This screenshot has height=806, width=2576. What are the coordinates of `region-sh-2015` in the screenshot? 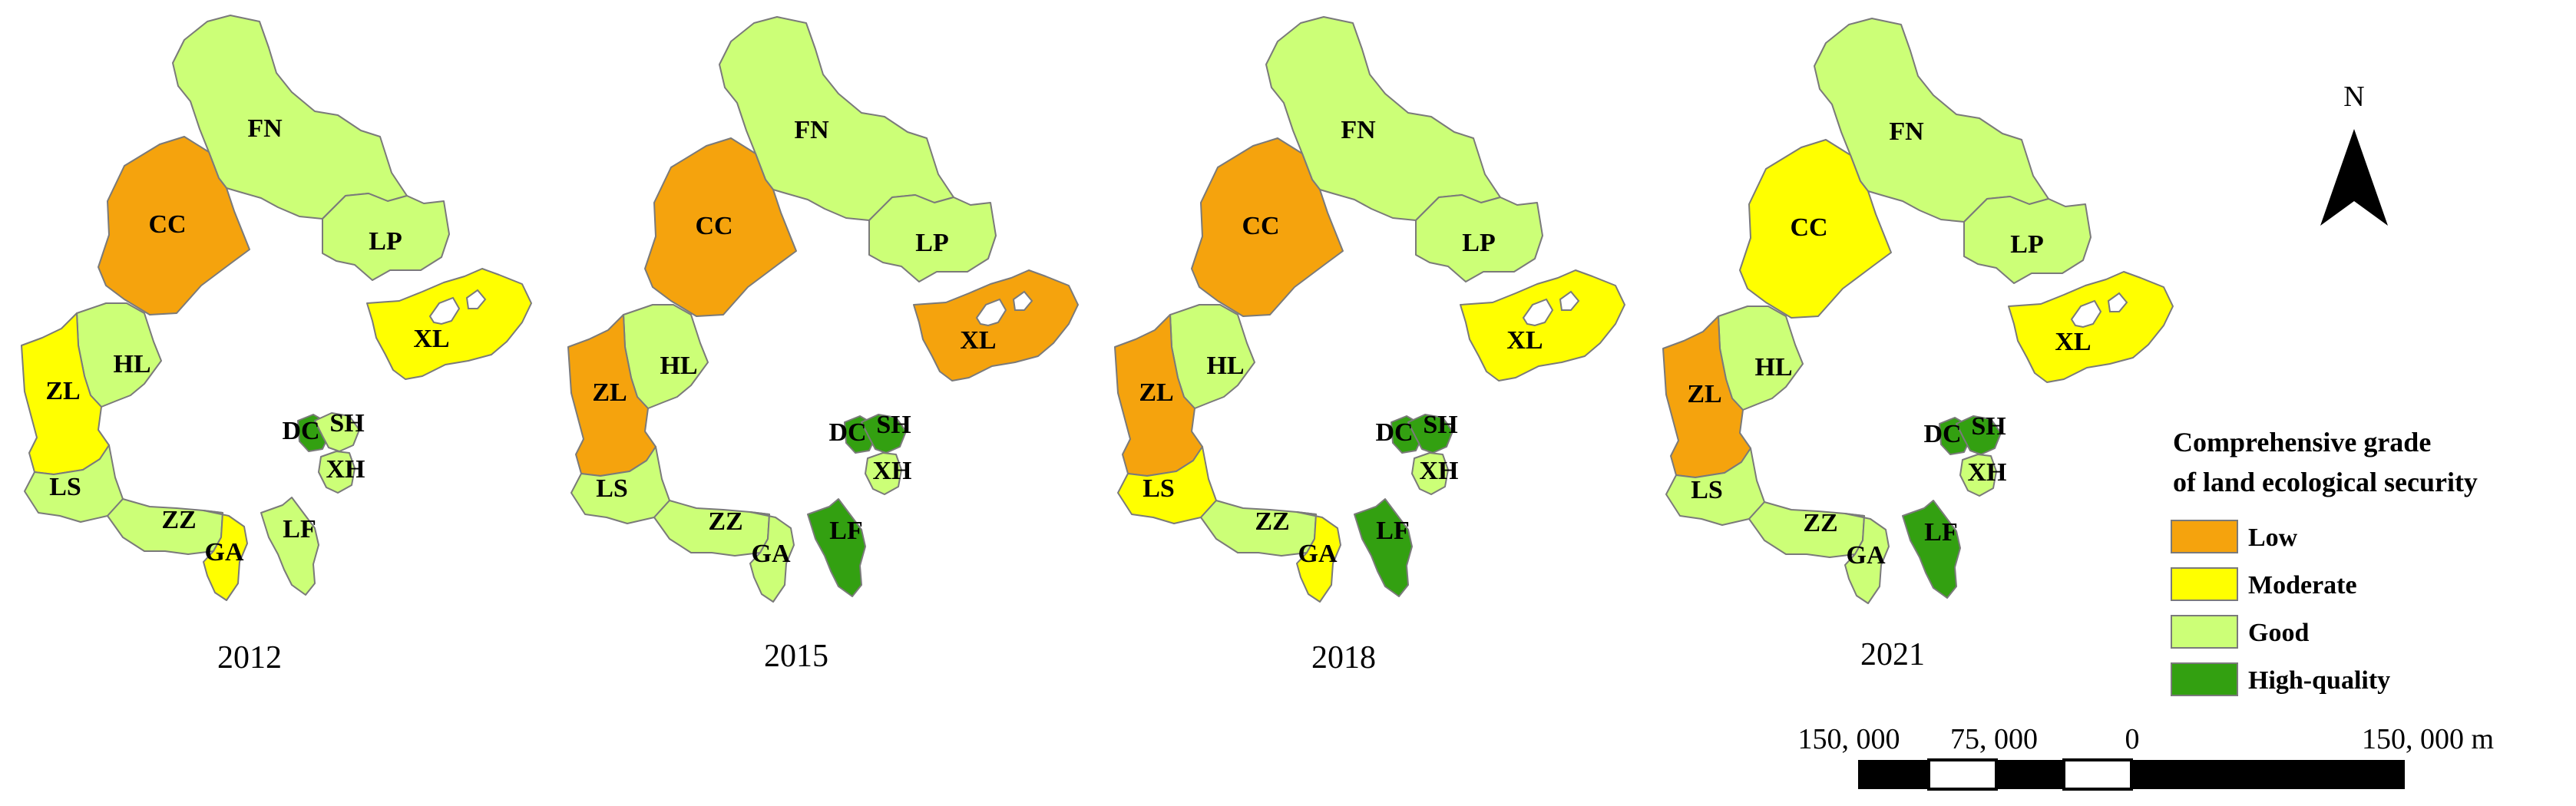 It's located at (884, 434).